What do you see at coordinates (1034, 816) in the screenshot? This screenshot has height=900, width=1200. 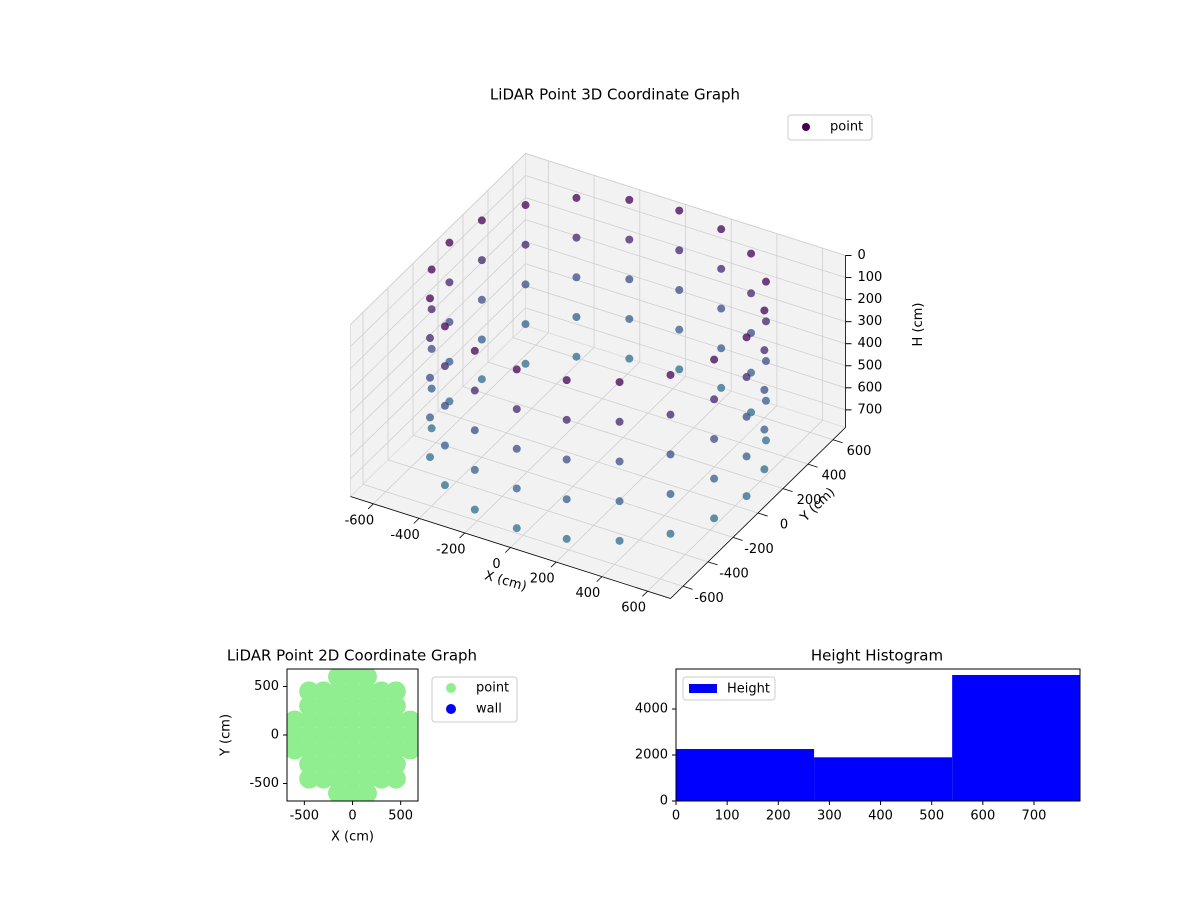 I see `x-tick-label: 700` at bounding box center [1034, 816].